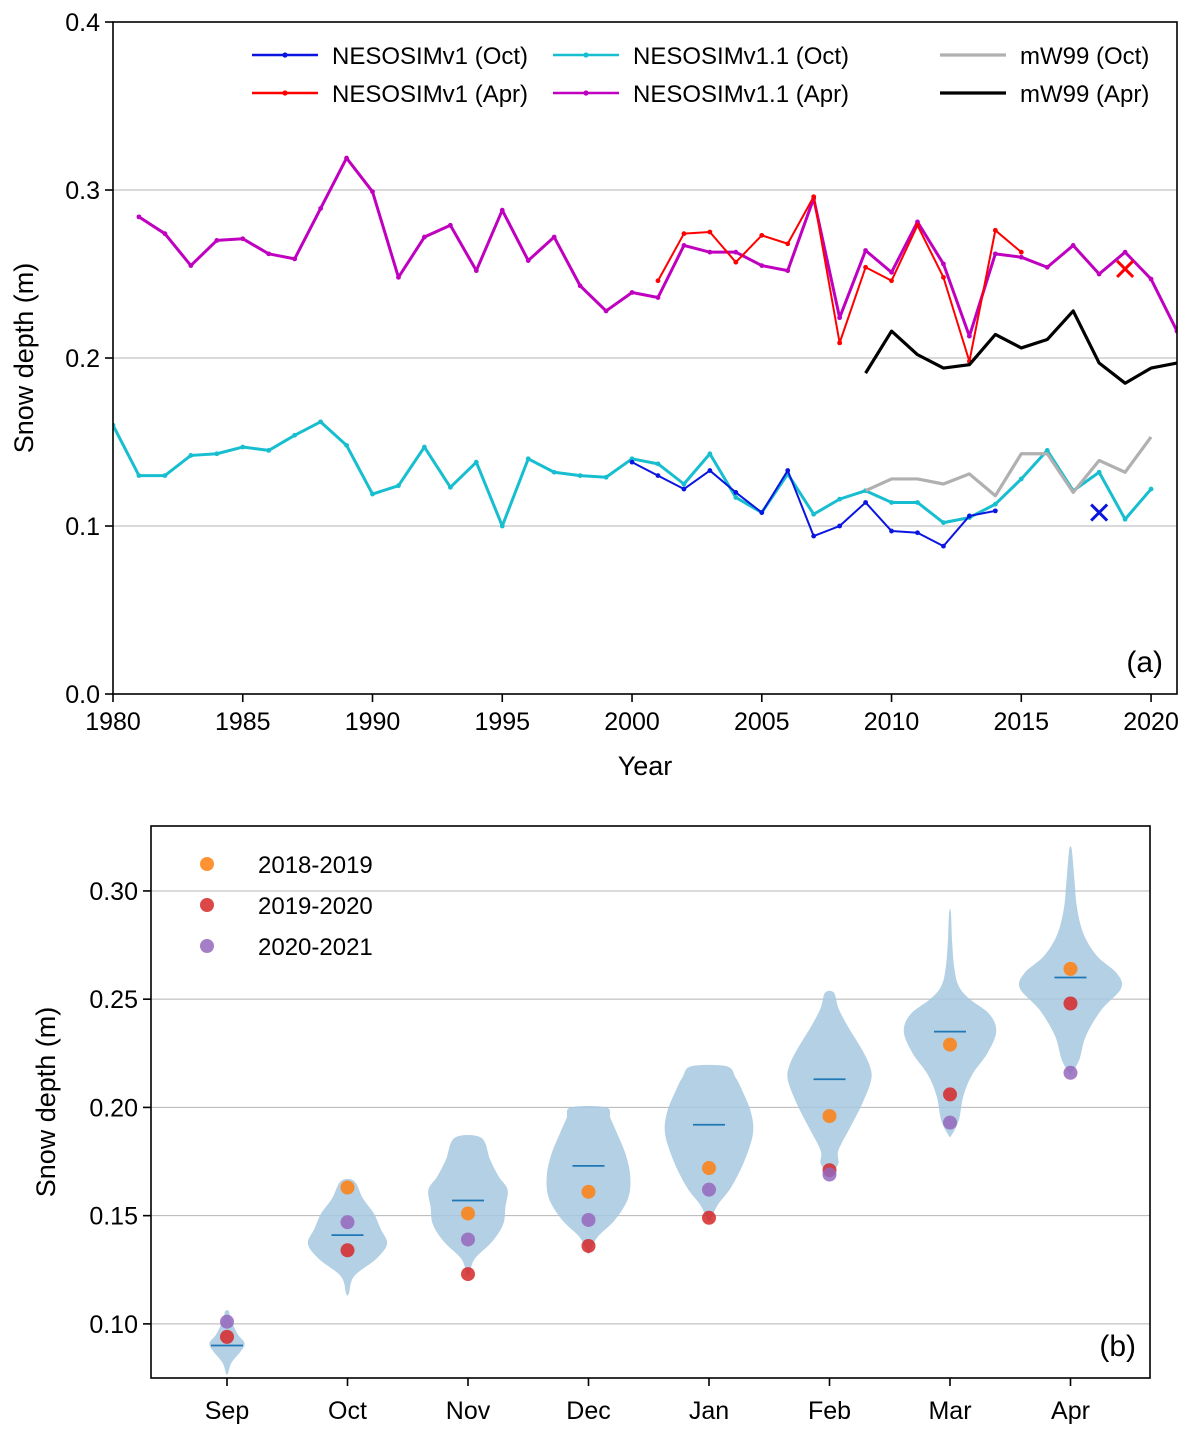 The height and width of the screenshot is (1436, 1194). I want to click on violin-mar, so click(950, 1023).